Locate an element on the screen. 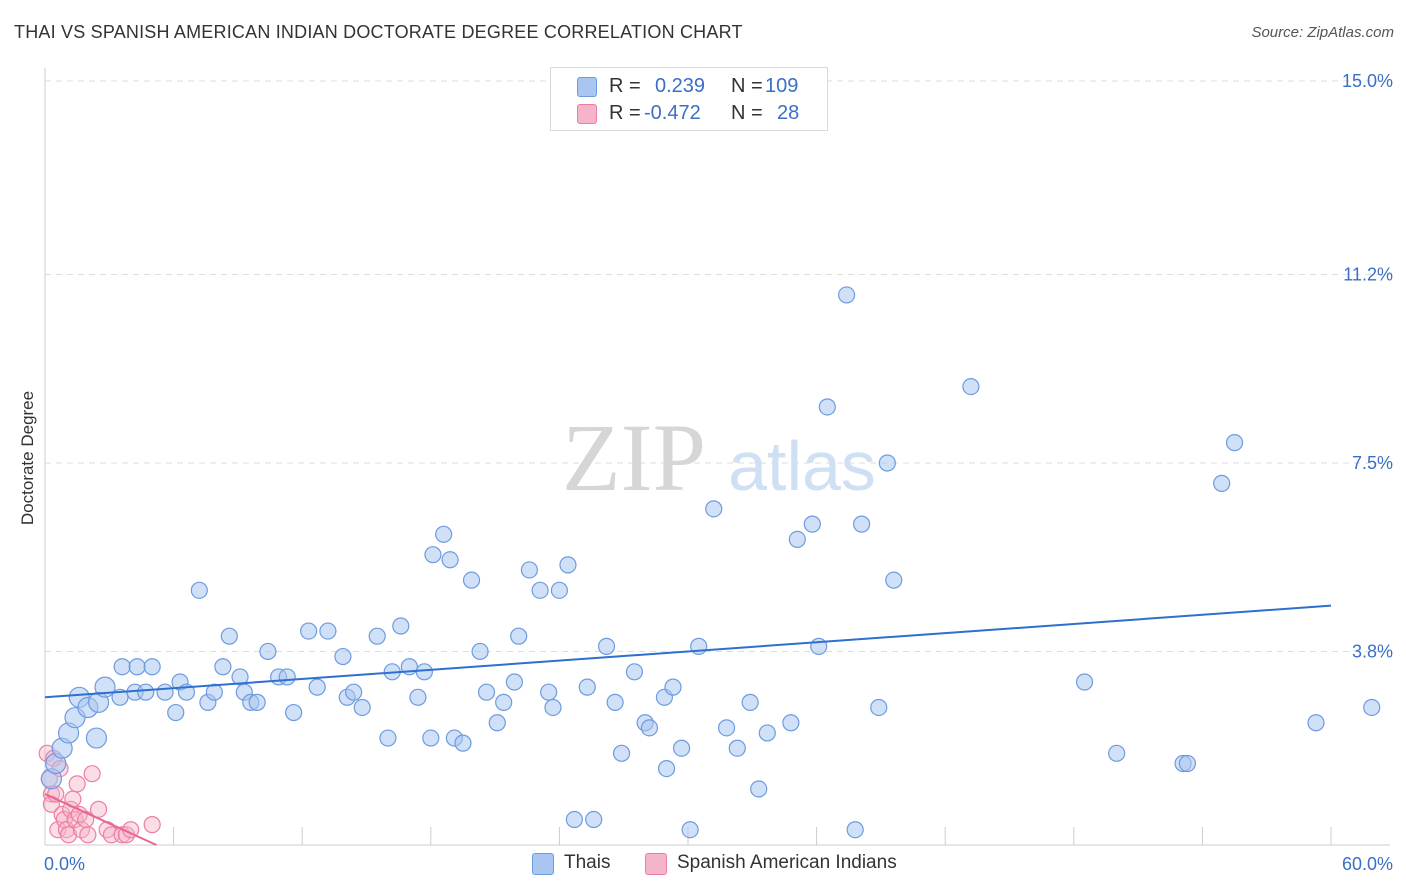  legend-label-sai: Spanish American Indians is located at coordinates (787, 862).